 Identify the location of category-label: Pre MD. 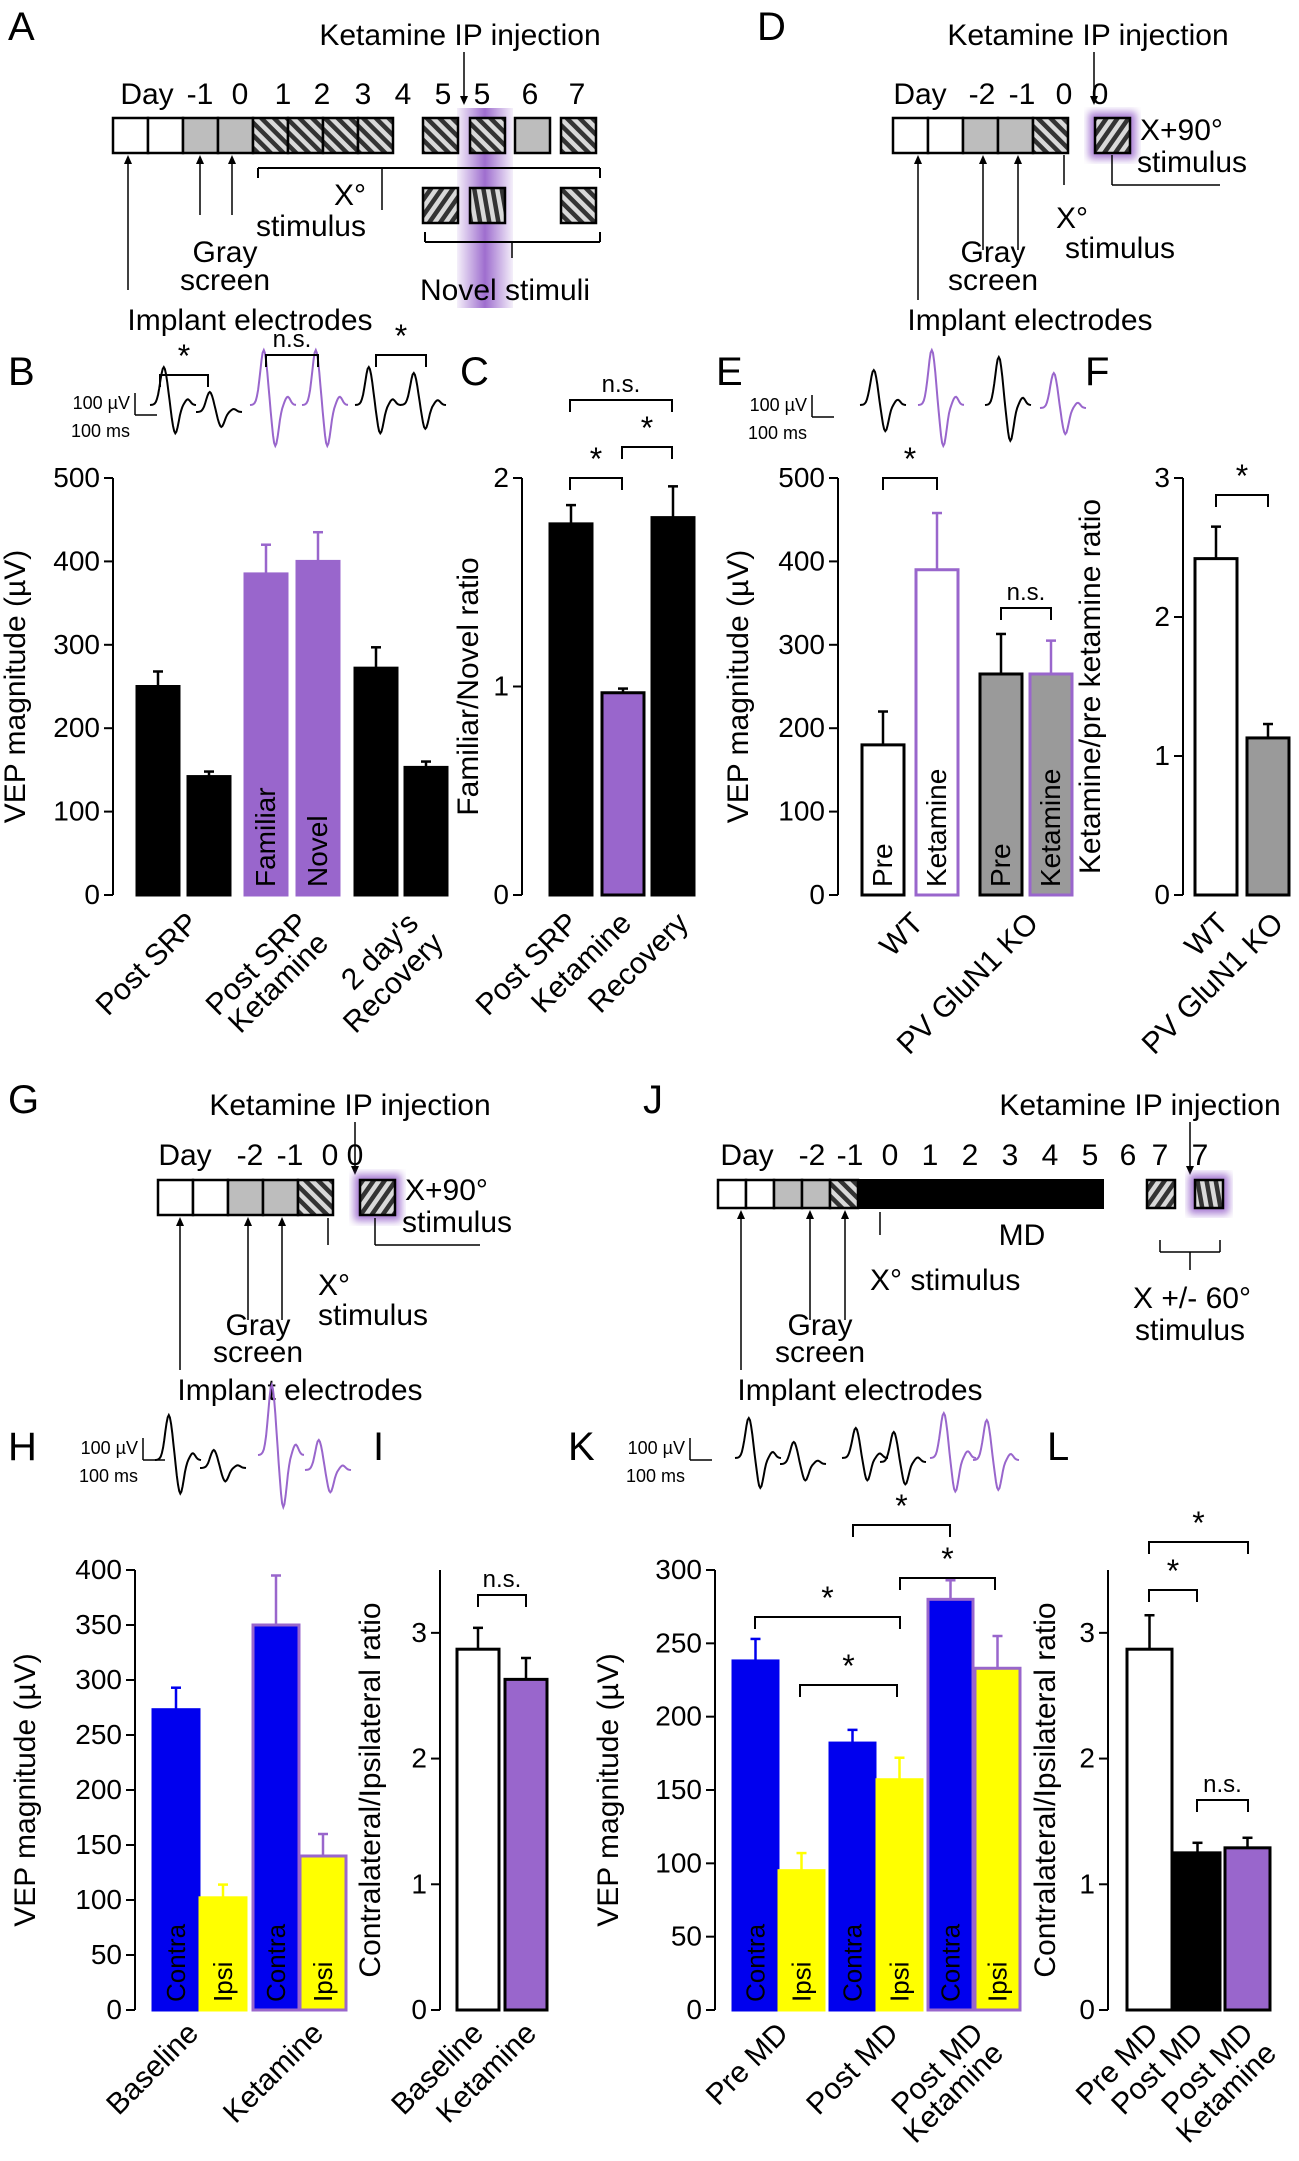
(747, 2064).